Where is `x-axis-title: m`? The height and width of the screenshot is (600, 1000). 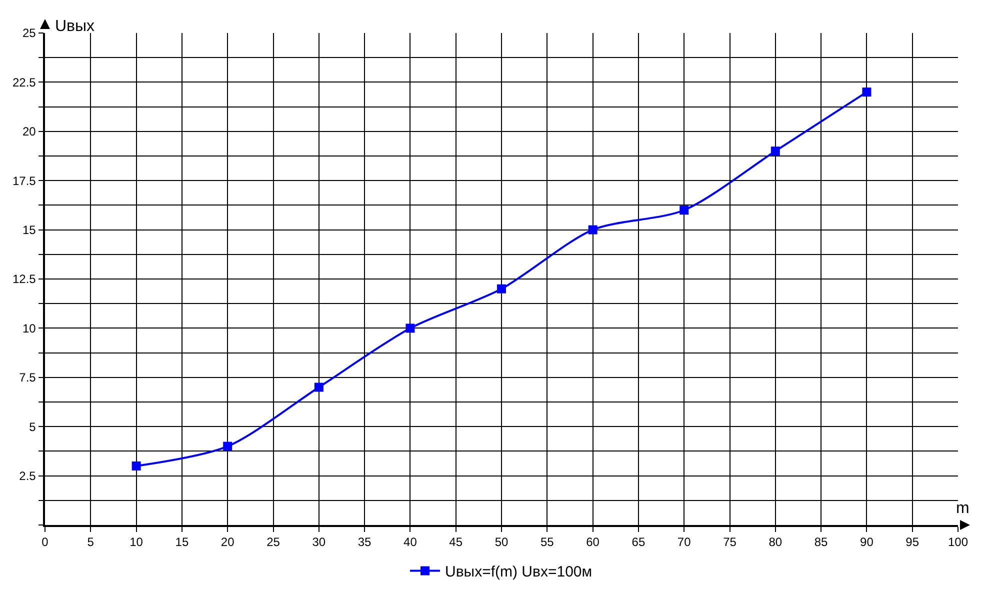
x-axis-title: m is located at coordinates (963, 508).